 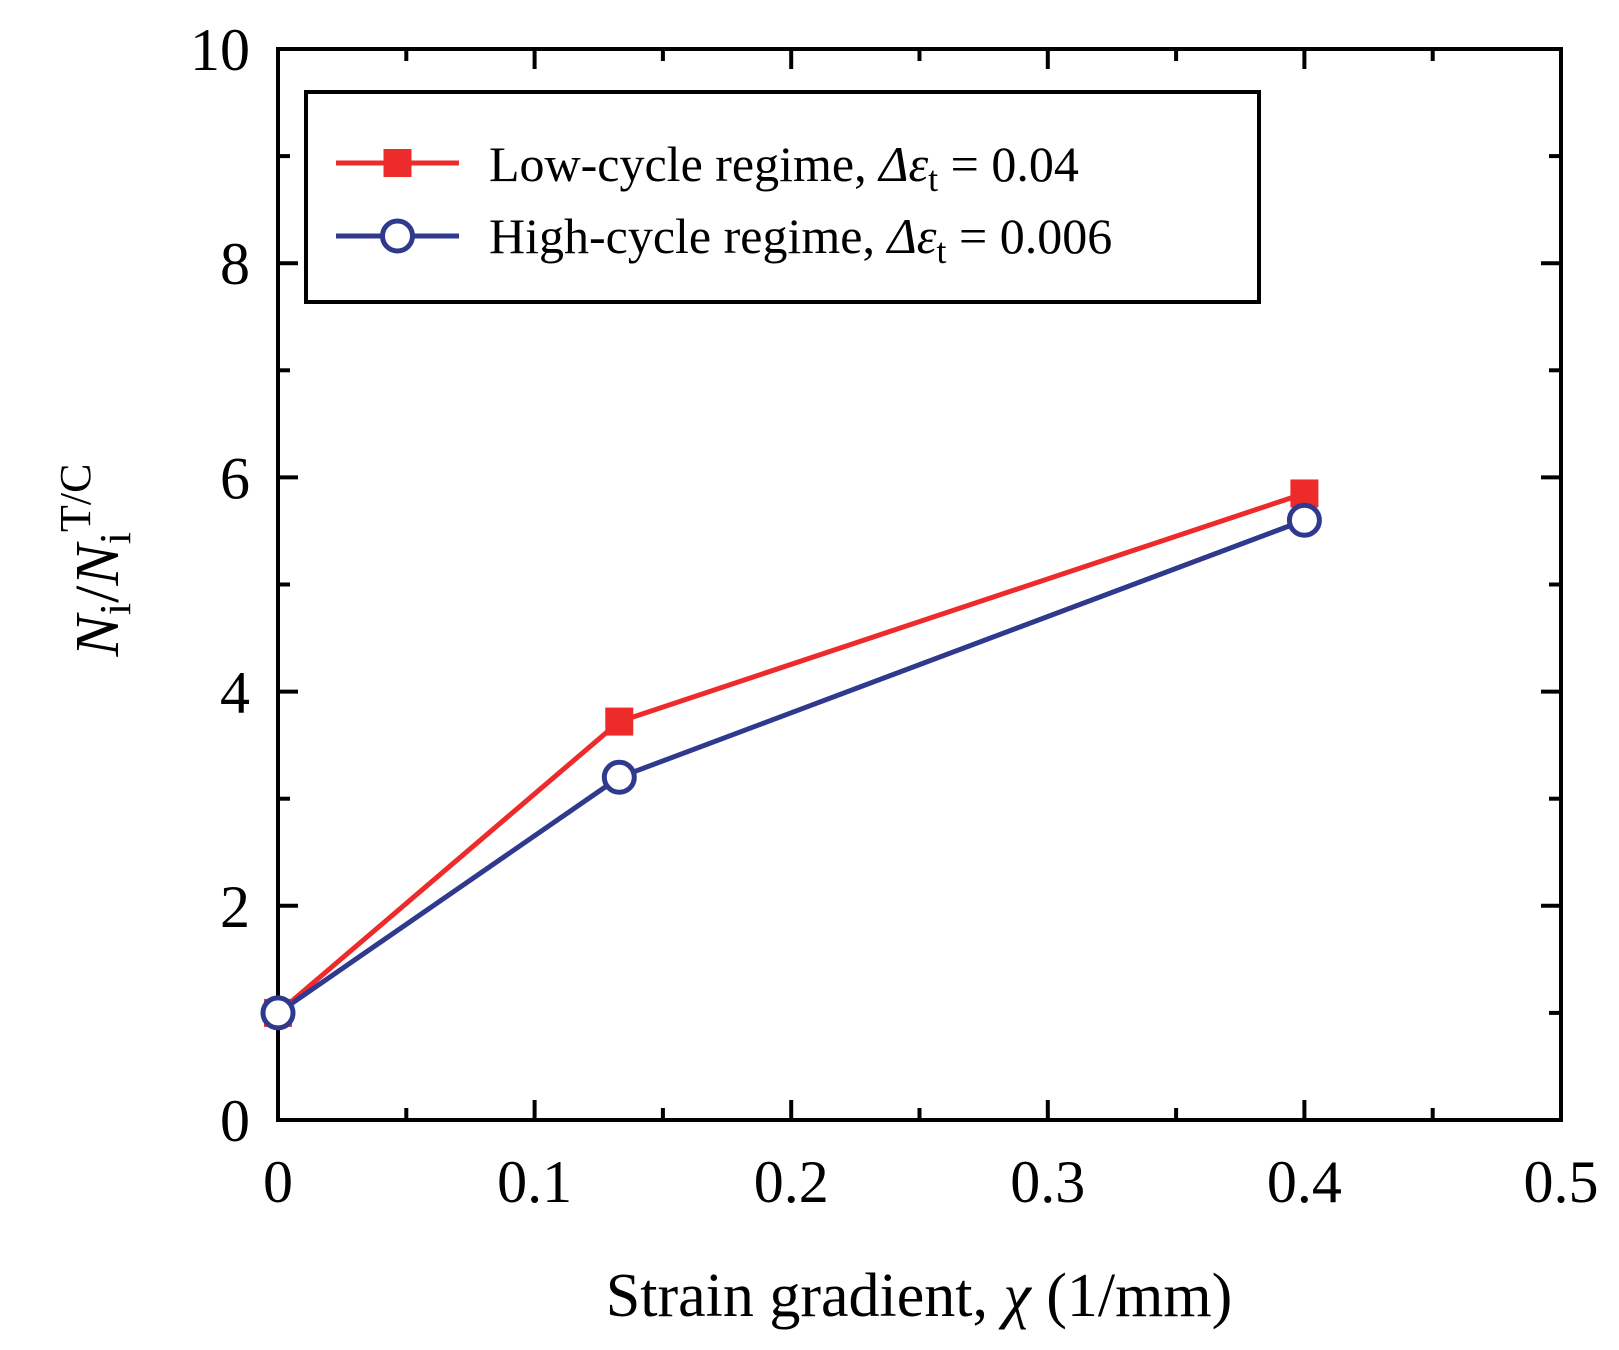 What do you see at coordinates (235, 1121) in the screenshot?
I see `y-tick-label: 0` at bounding box center [235, 1121].